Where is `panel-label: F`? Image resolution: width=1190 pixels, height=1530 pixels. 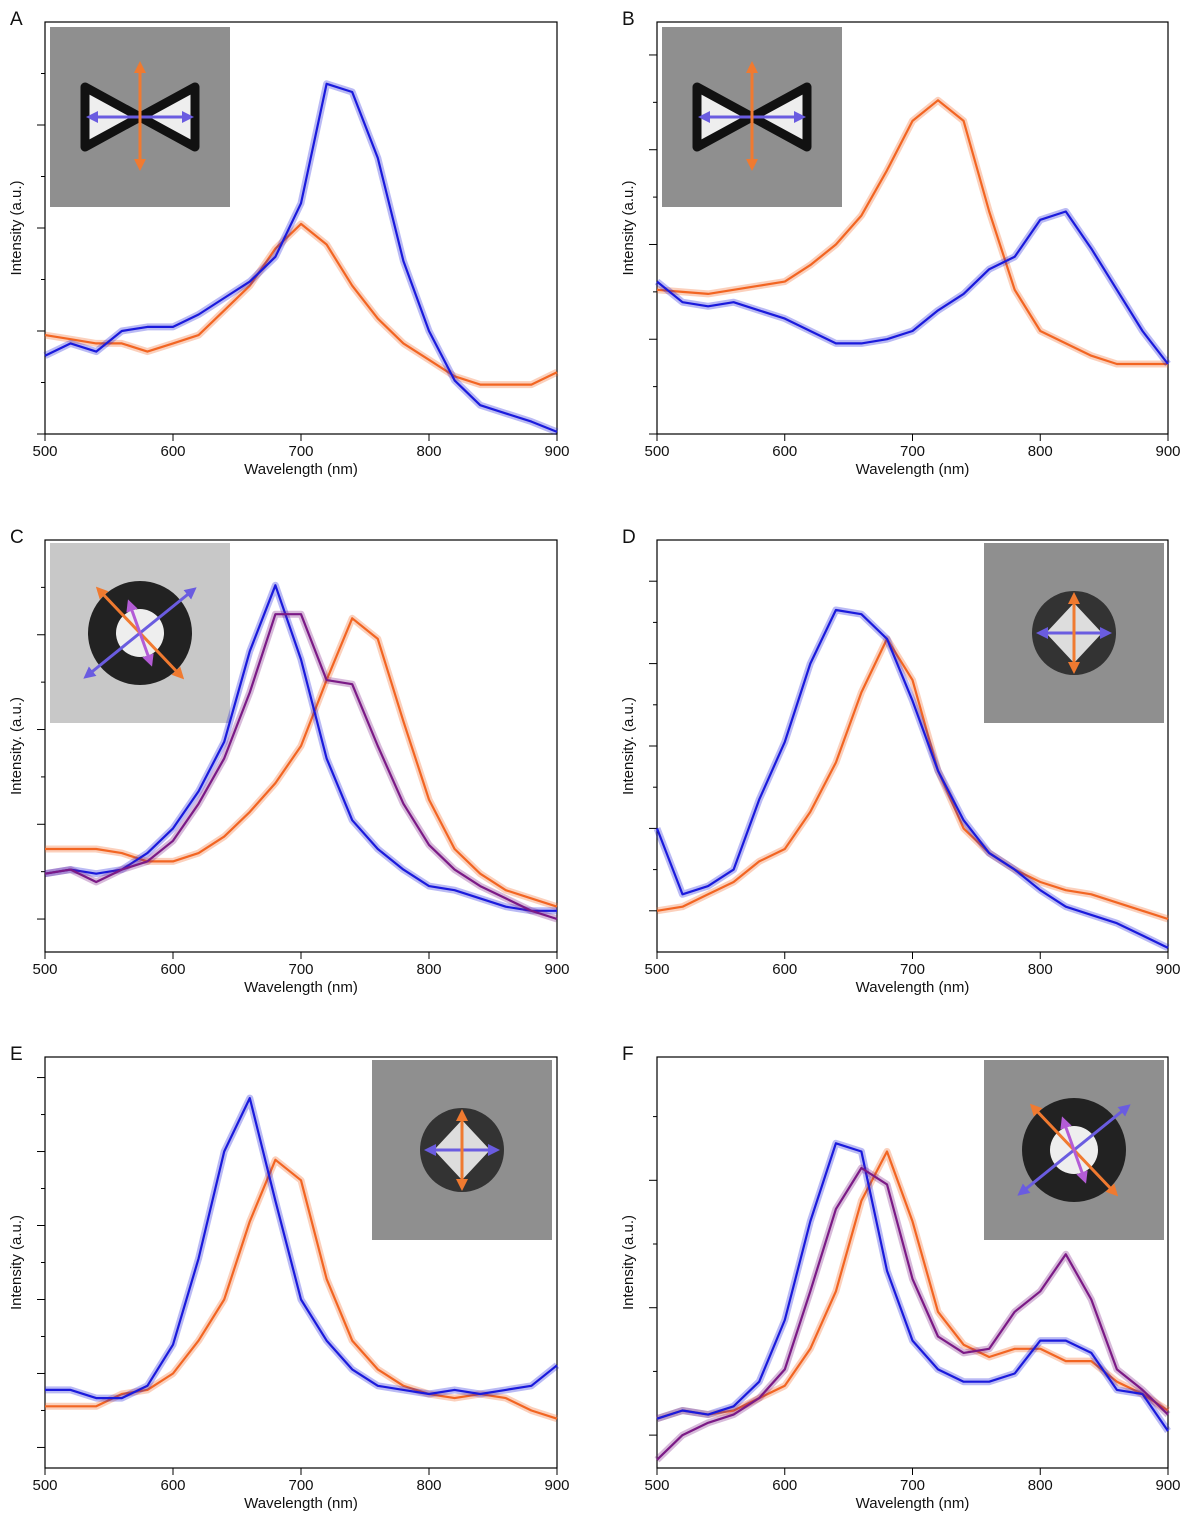
panel-label: F is located at coordinates (628, 1054).